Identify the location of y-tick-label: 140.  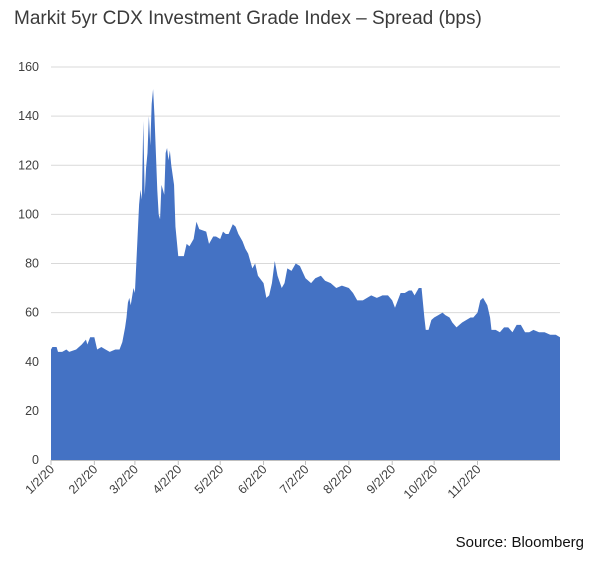
(28, 116).